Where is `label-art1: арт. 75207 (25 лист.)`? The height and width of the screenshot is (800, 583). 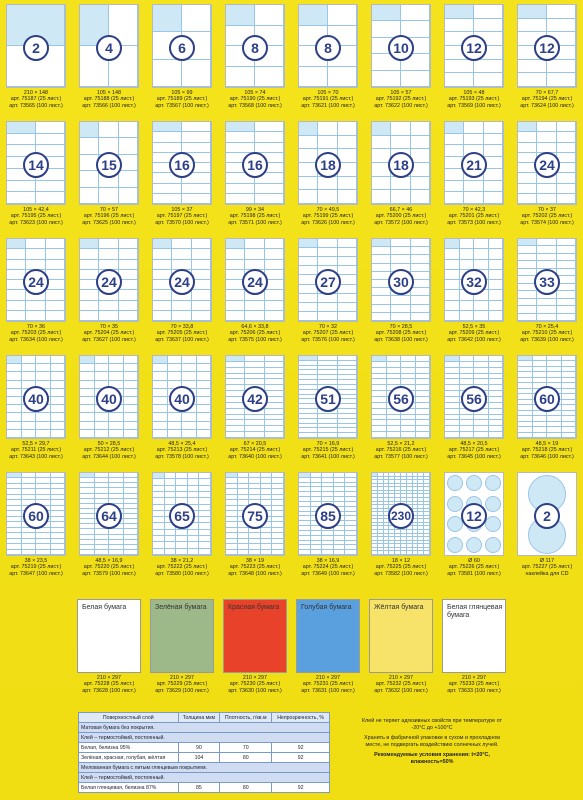
label-art1: арт. 75207 (25 лист.) is located at coordinates (328, 333).